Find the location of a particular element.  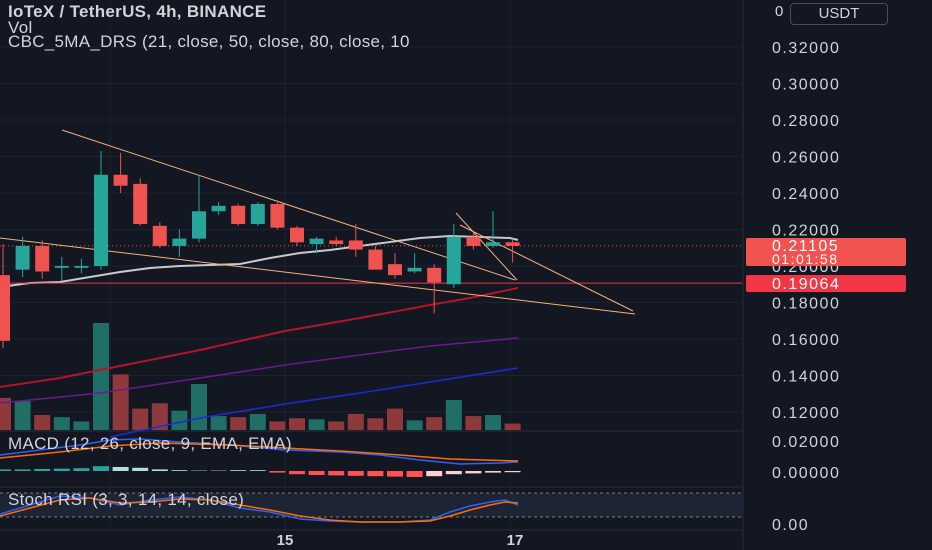

moving-average-purple is located at coordinates (259, 370).